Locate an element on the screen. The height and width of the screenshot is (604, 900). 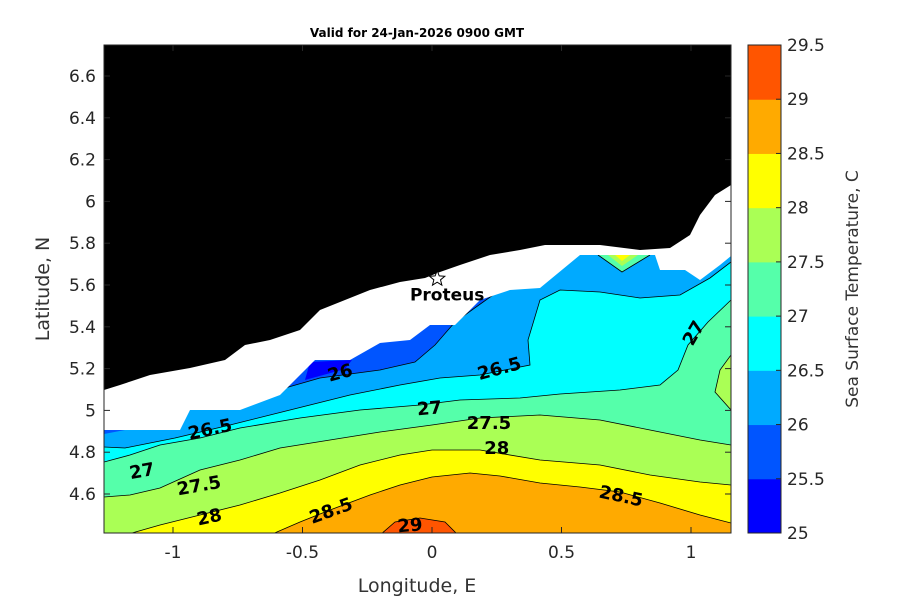
band-29-29.5 is located at coordinates (419, 525).